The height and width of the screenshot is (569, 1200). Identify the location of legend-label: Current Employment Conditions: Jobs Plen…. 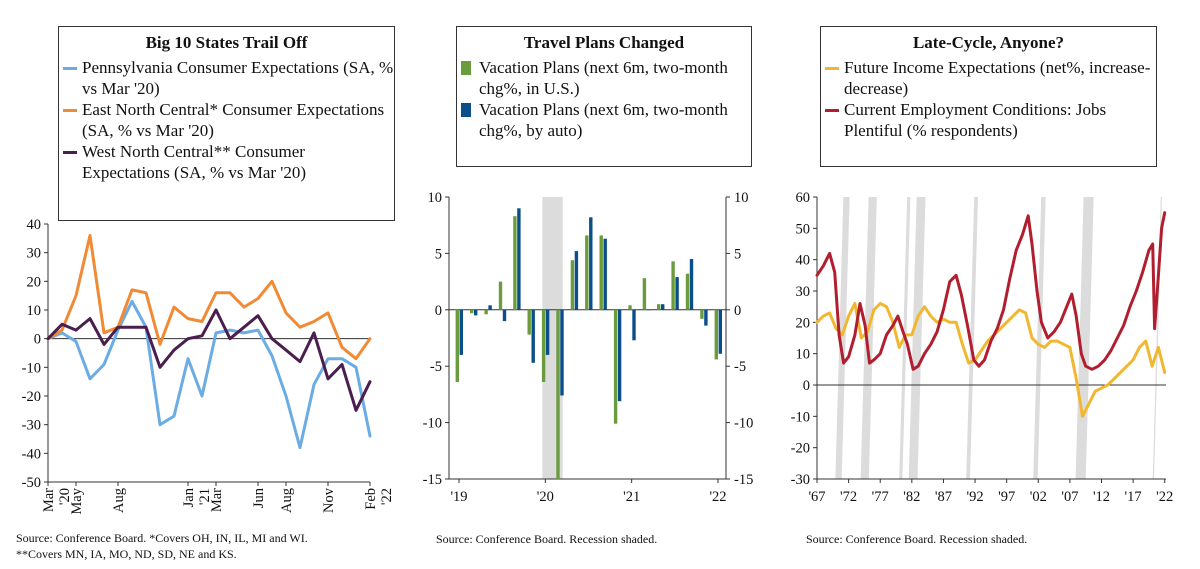
(975, 120).